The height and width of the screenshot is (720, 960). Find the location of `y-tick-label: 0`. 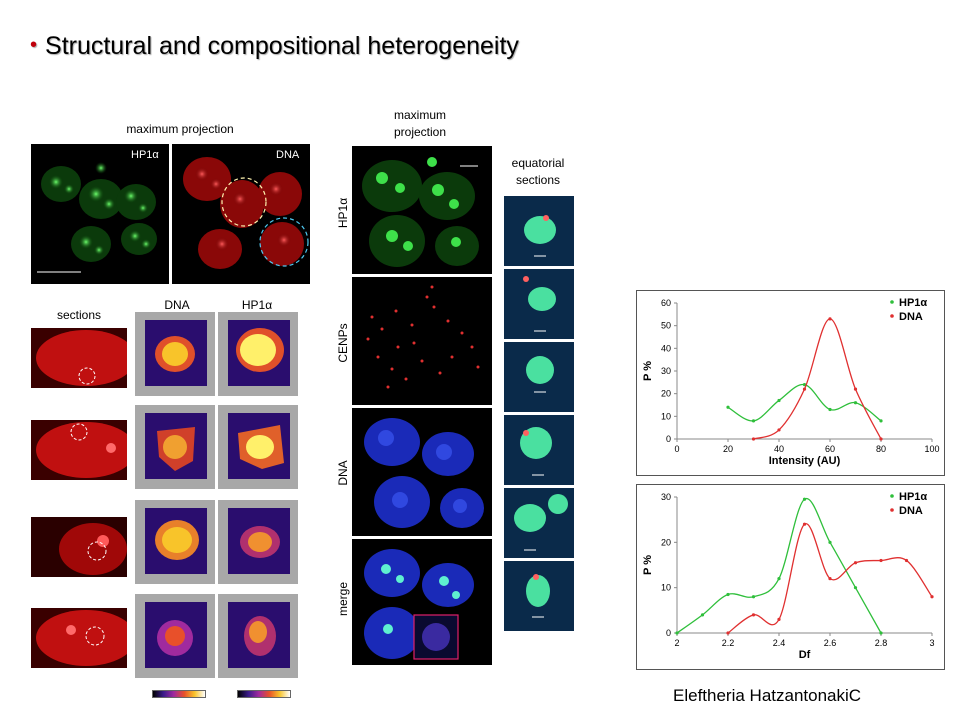

y-tick-label: 0 is located at coordinates (668, 439).